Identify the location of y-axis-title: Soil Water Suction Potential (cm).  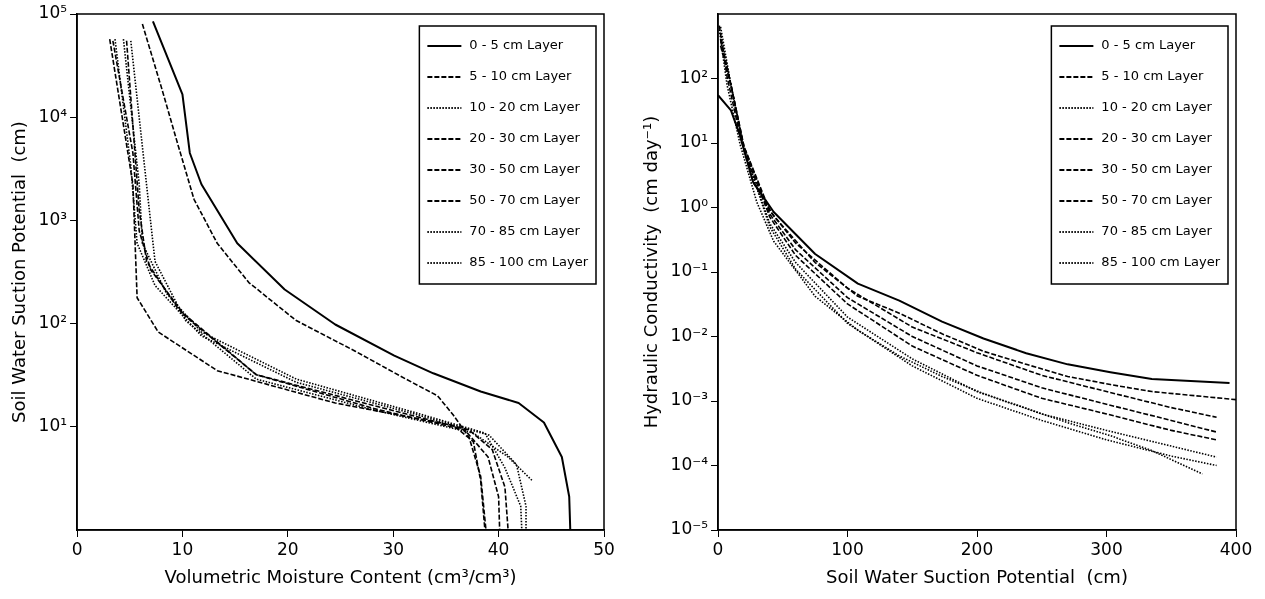
(19, 272).